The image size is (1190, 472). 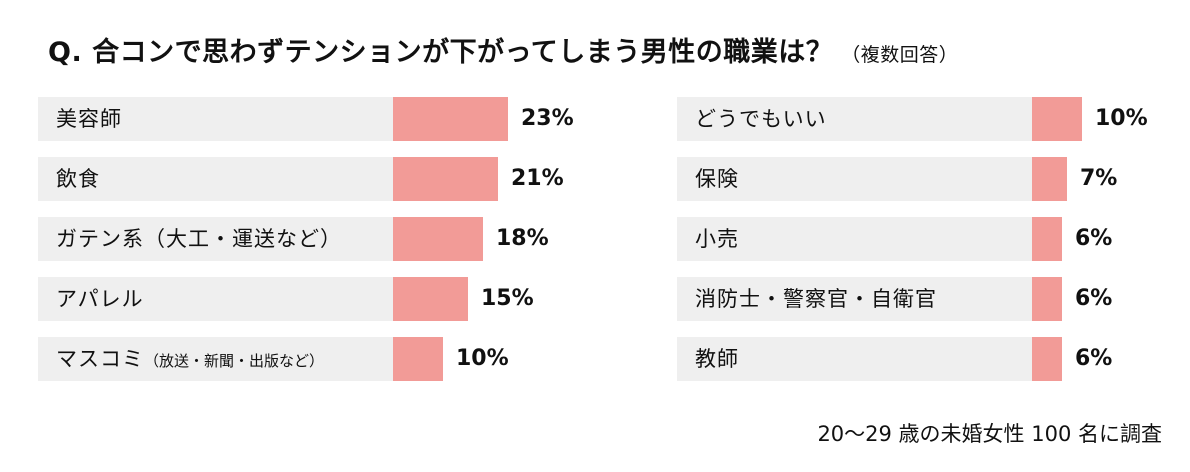 I want to click on bar-row: ガテン系（大工・運送など） 18%, so click(x=328, y=239).